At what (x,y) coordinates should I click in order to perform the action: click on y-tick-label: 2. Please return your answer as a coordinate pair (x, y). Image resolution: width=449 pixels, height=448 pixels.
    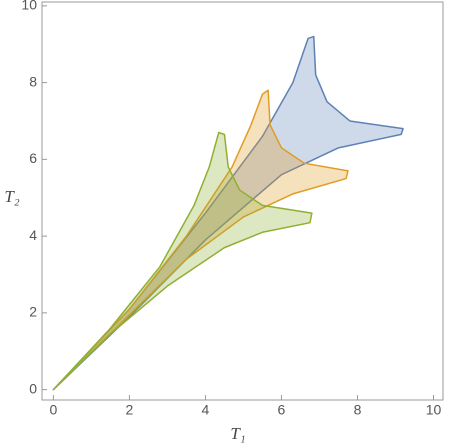
    Looking at the image, I should click on (33, 312).